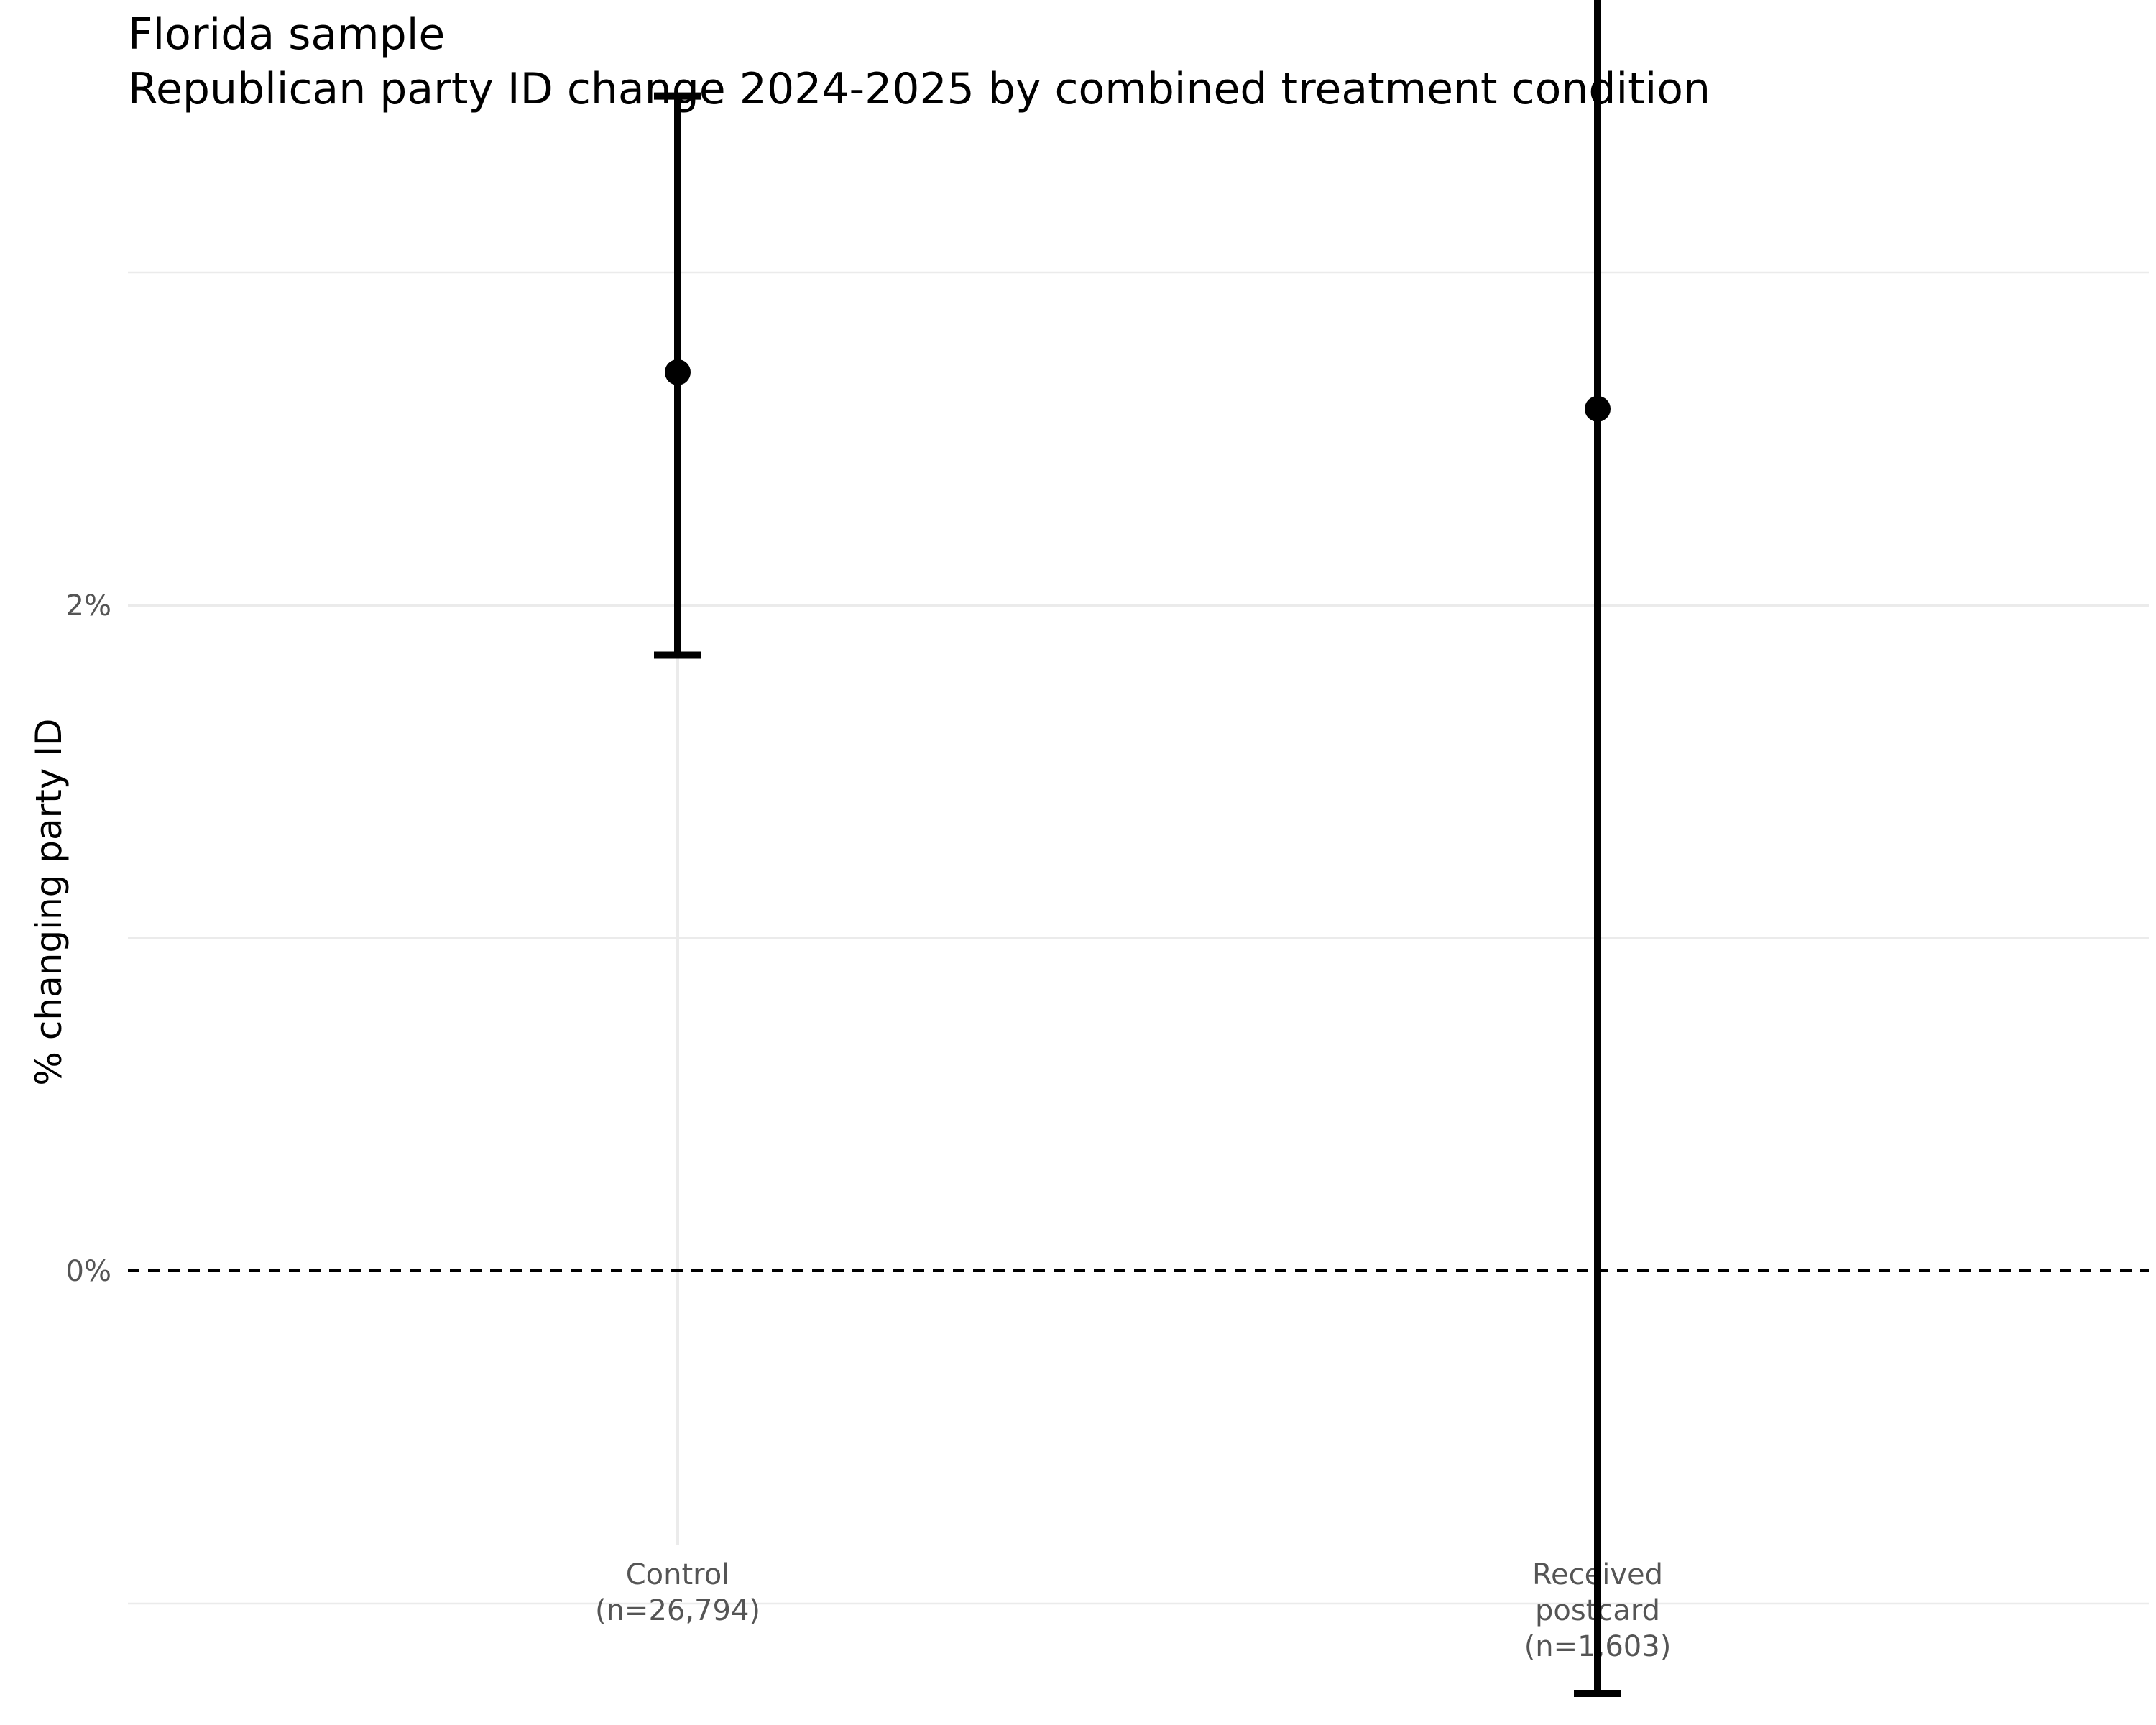 This screenshot has width=2156, height=1725. What do you see at coordinates (678, 1610) in the screenshot?
I see `x-tick-label: (n=26,794)` at bounding box center [678, 1610].